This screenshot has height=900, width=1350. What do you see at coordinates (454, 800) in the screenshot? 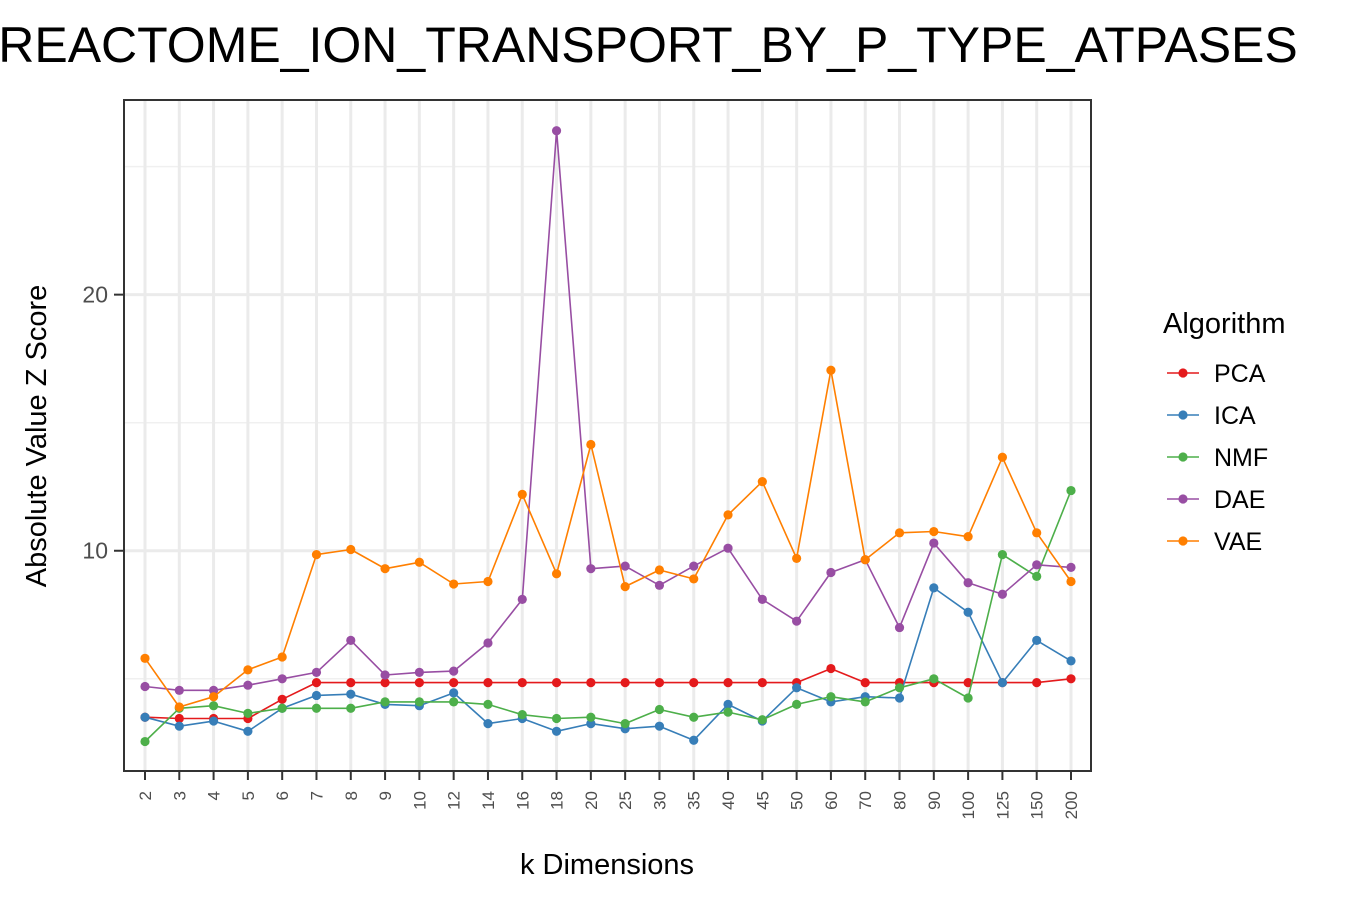
I see `x-tick-label: 12` at bounding box center [454, 800].